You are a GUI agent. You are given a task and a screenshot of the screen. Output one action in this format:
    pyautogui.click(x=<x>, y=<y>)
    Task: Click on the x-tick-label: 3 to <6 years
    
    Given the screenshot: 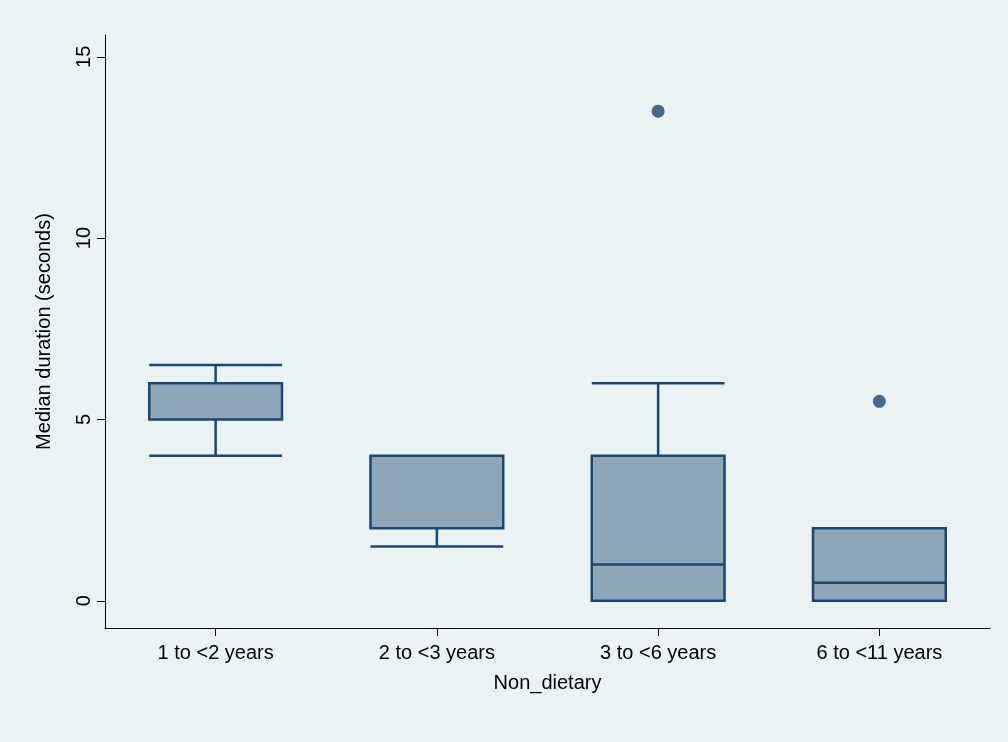 What is the action you would take?
    pyautogui.click(x=658, y=652)
    